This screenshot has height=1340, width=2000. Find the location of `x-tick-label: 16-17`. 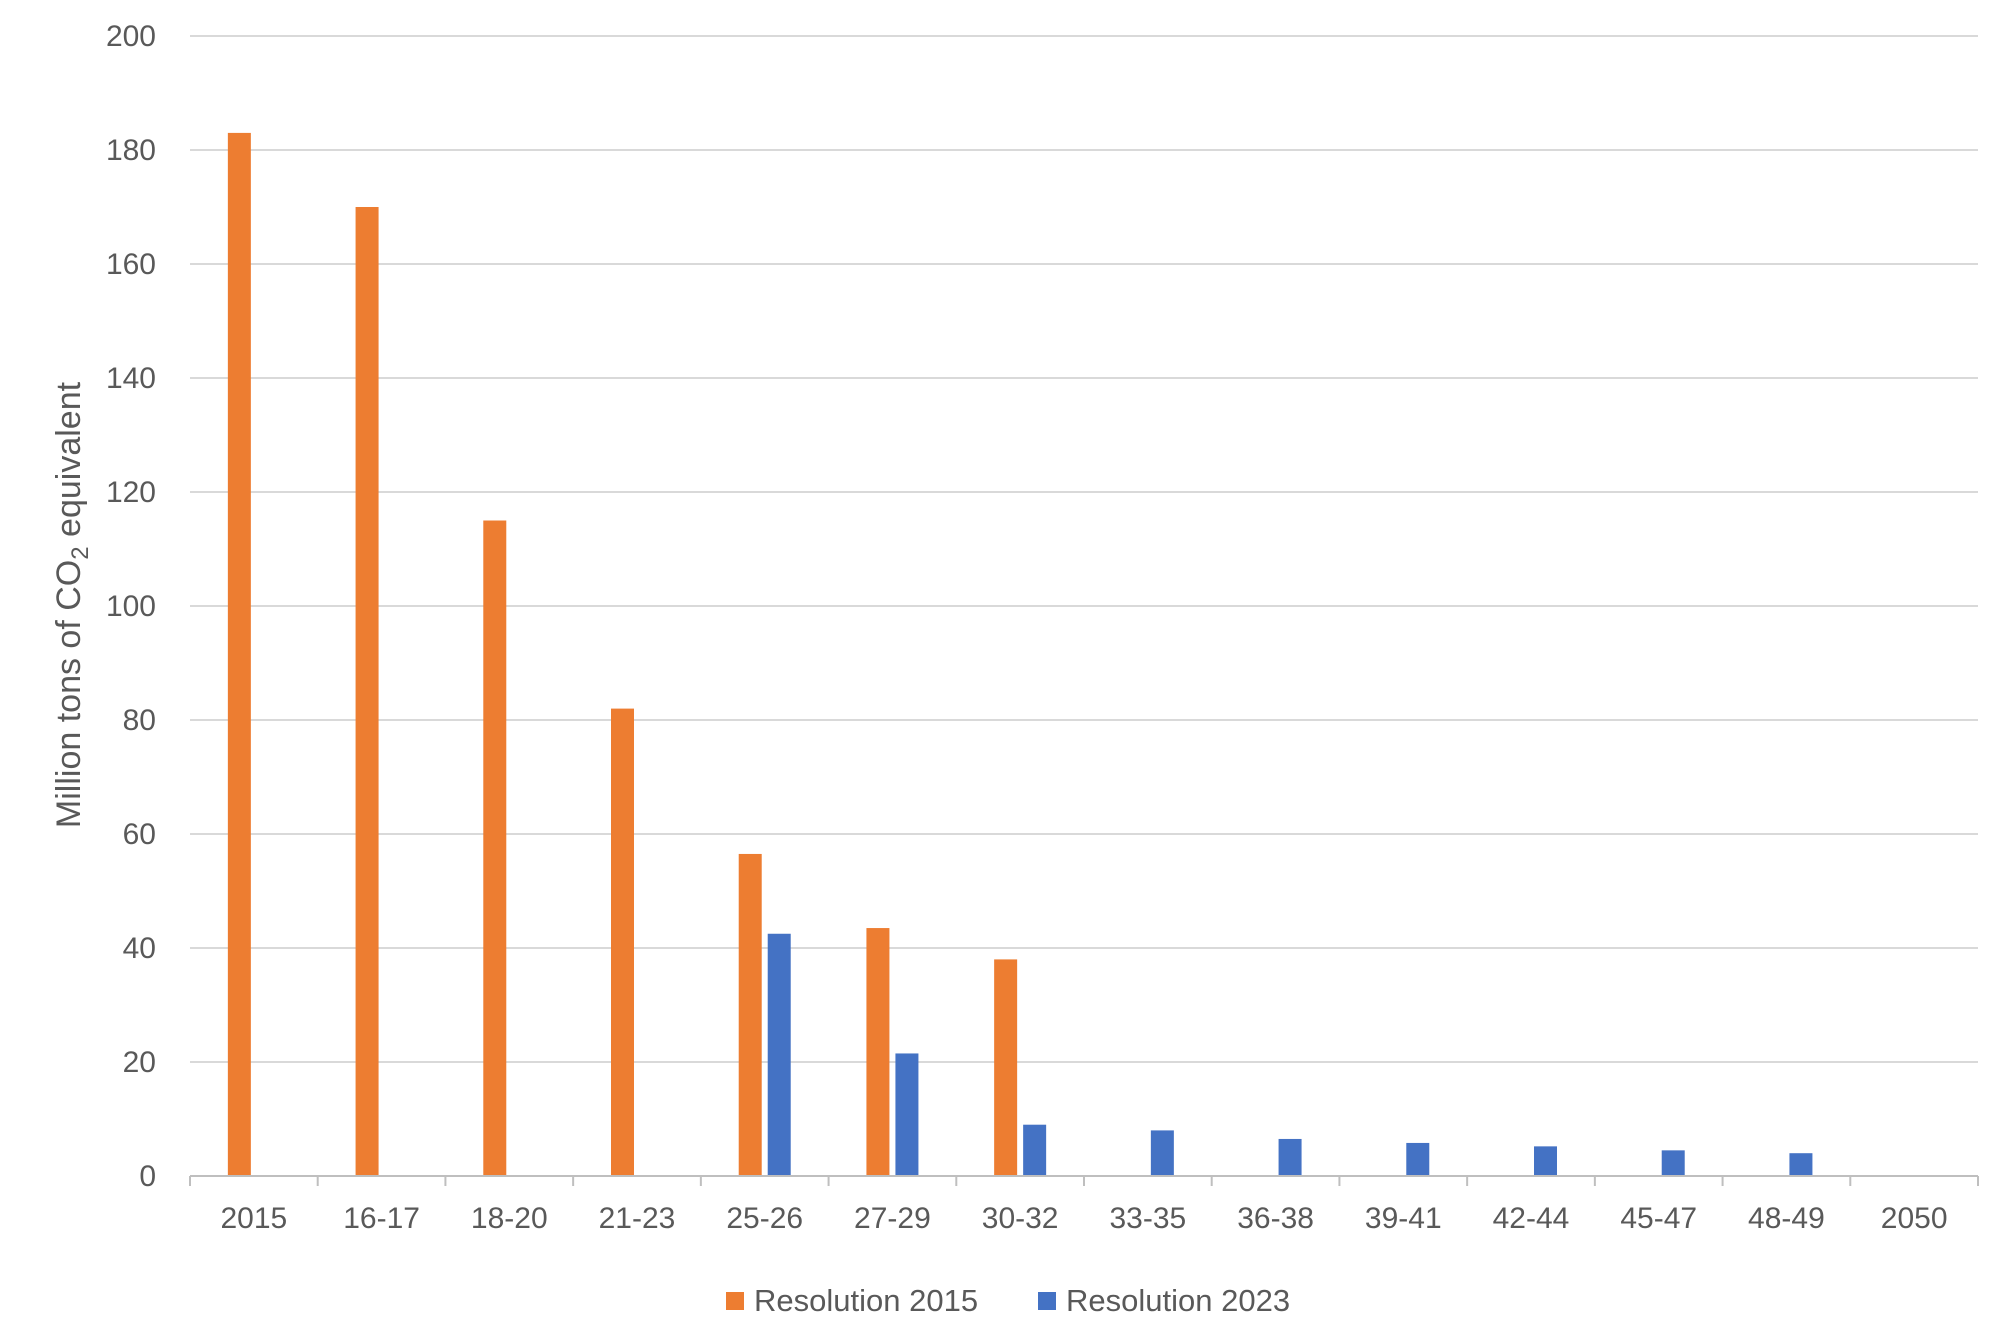

x-tick-label: 16-17 is located at coordinates (381, 1218).